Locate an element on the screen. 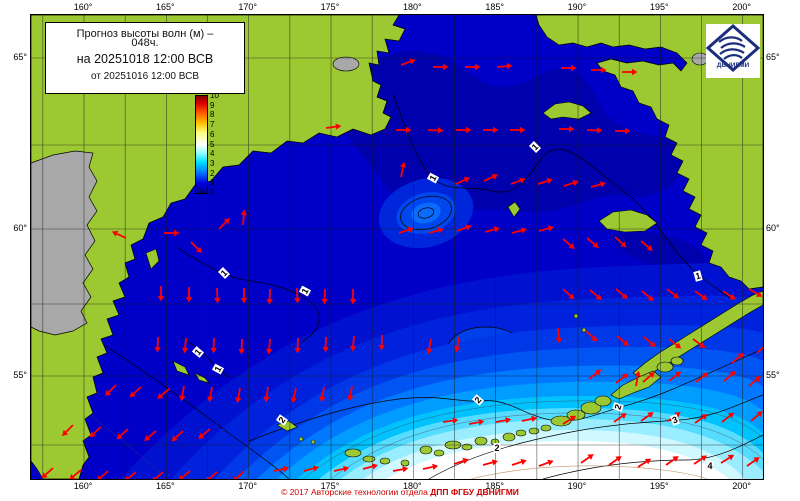 This screenshot has width=800, height=501. copyright-text: © 2017 Авторские технологии отдела is located at coordinates (356, 492).